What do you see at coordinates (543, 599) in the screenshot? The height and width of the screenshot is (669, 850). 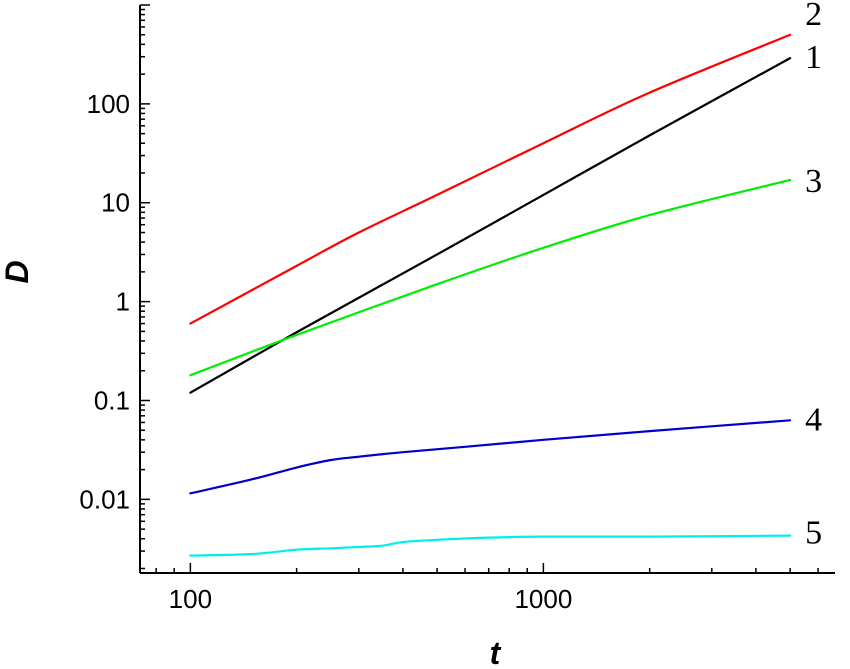 I see `x-tick-label: 1000` at bounding box center [543, 599].